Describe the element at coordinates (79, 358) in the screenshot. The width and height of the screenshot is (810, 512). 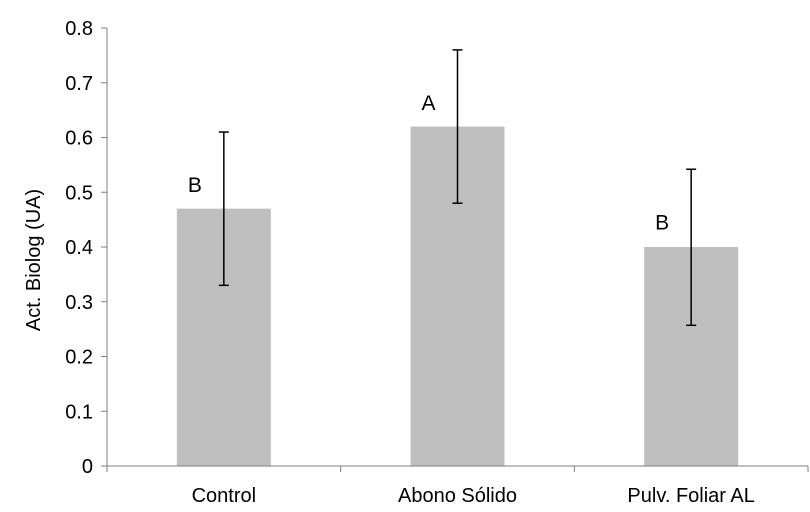
I see `y-tick-label: 0.2` at that location.